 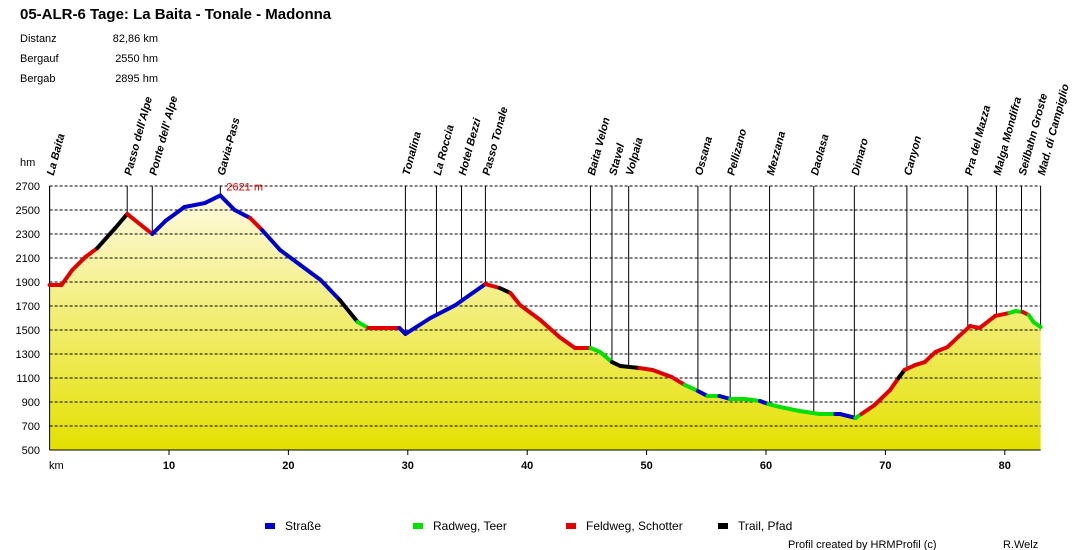 What do you see at coordinates (766, 466) in the screenshot?
I see `x-tick-label: 60` at bounding box center [766, 466].